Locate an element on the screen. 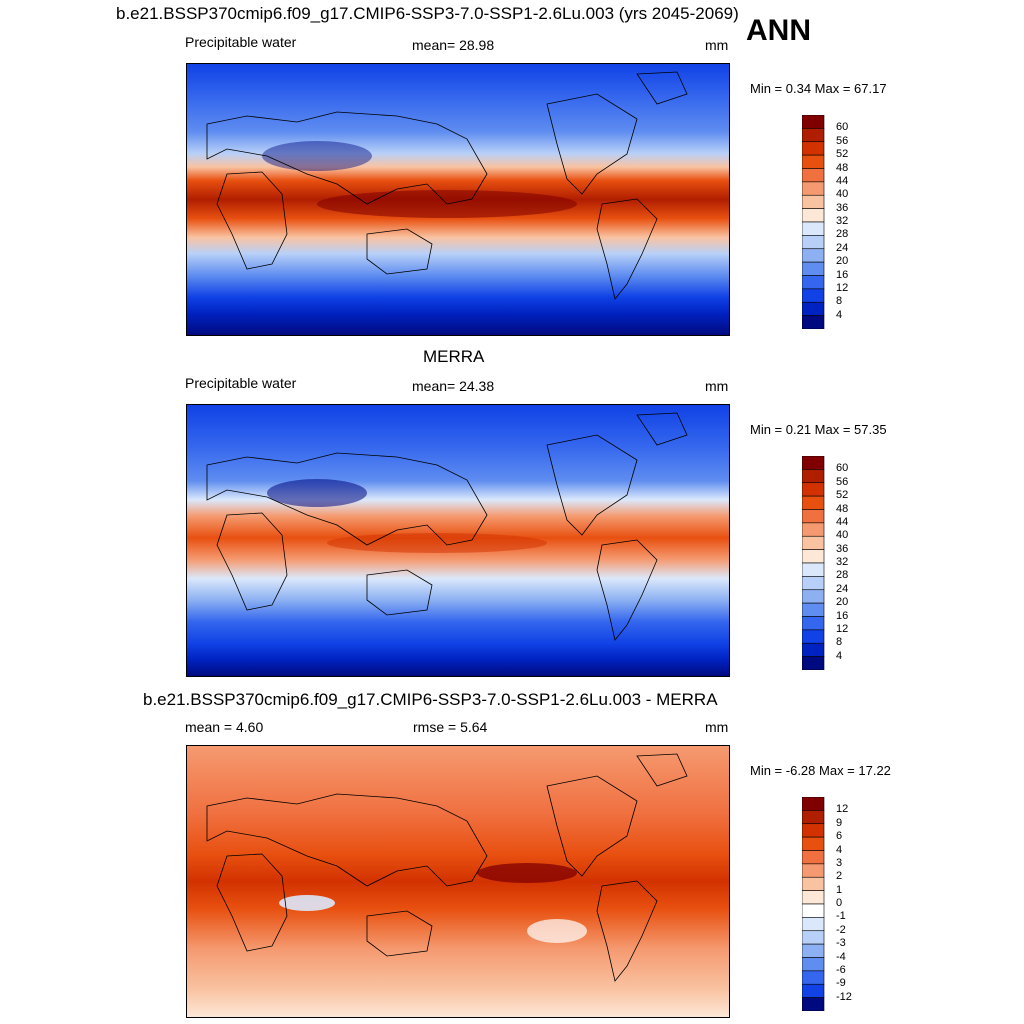 The image size is (1024, 1024). panel-mean-label: mean= 28.98 is located at coordinates (453, 45).